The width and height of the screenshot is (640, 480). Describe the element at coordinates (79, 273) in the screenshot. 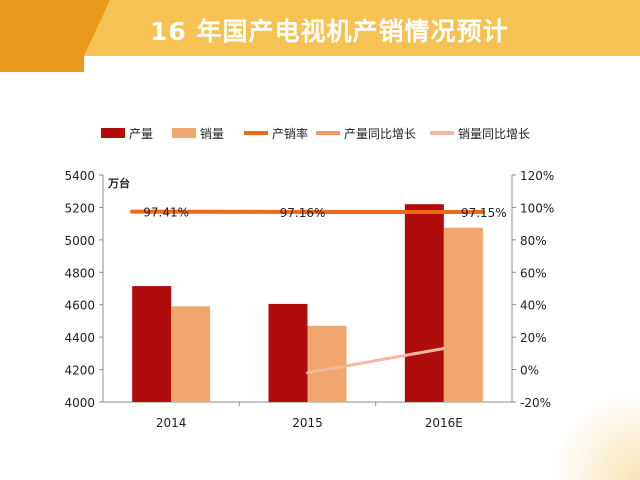

I see `left-tick-label: 4800` at that location.